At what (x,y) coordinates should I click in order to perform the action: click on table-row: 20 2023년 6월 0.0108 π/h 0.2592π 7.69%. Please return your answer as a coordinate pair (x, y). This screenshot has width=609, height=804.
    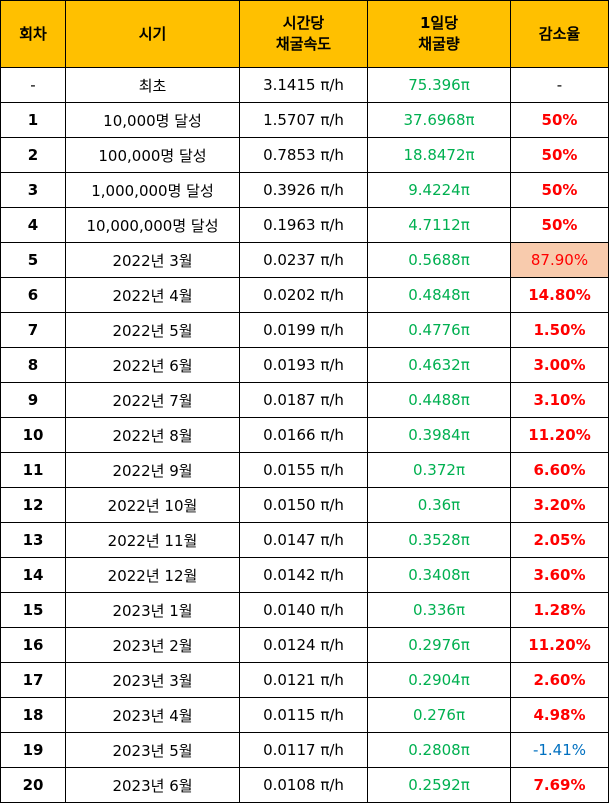
    Looking at the image, I should click on (304, 785).